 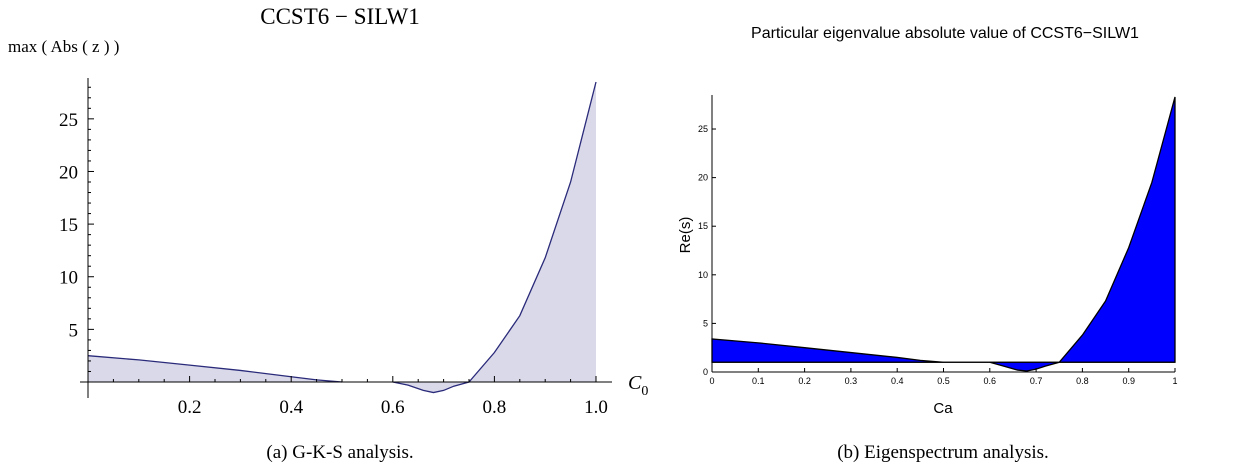 What do you see at coordinates (685, 235) in the screenshot?
I see `chart-b-ylabel: Re(s)` at bounding box center [685, 235].